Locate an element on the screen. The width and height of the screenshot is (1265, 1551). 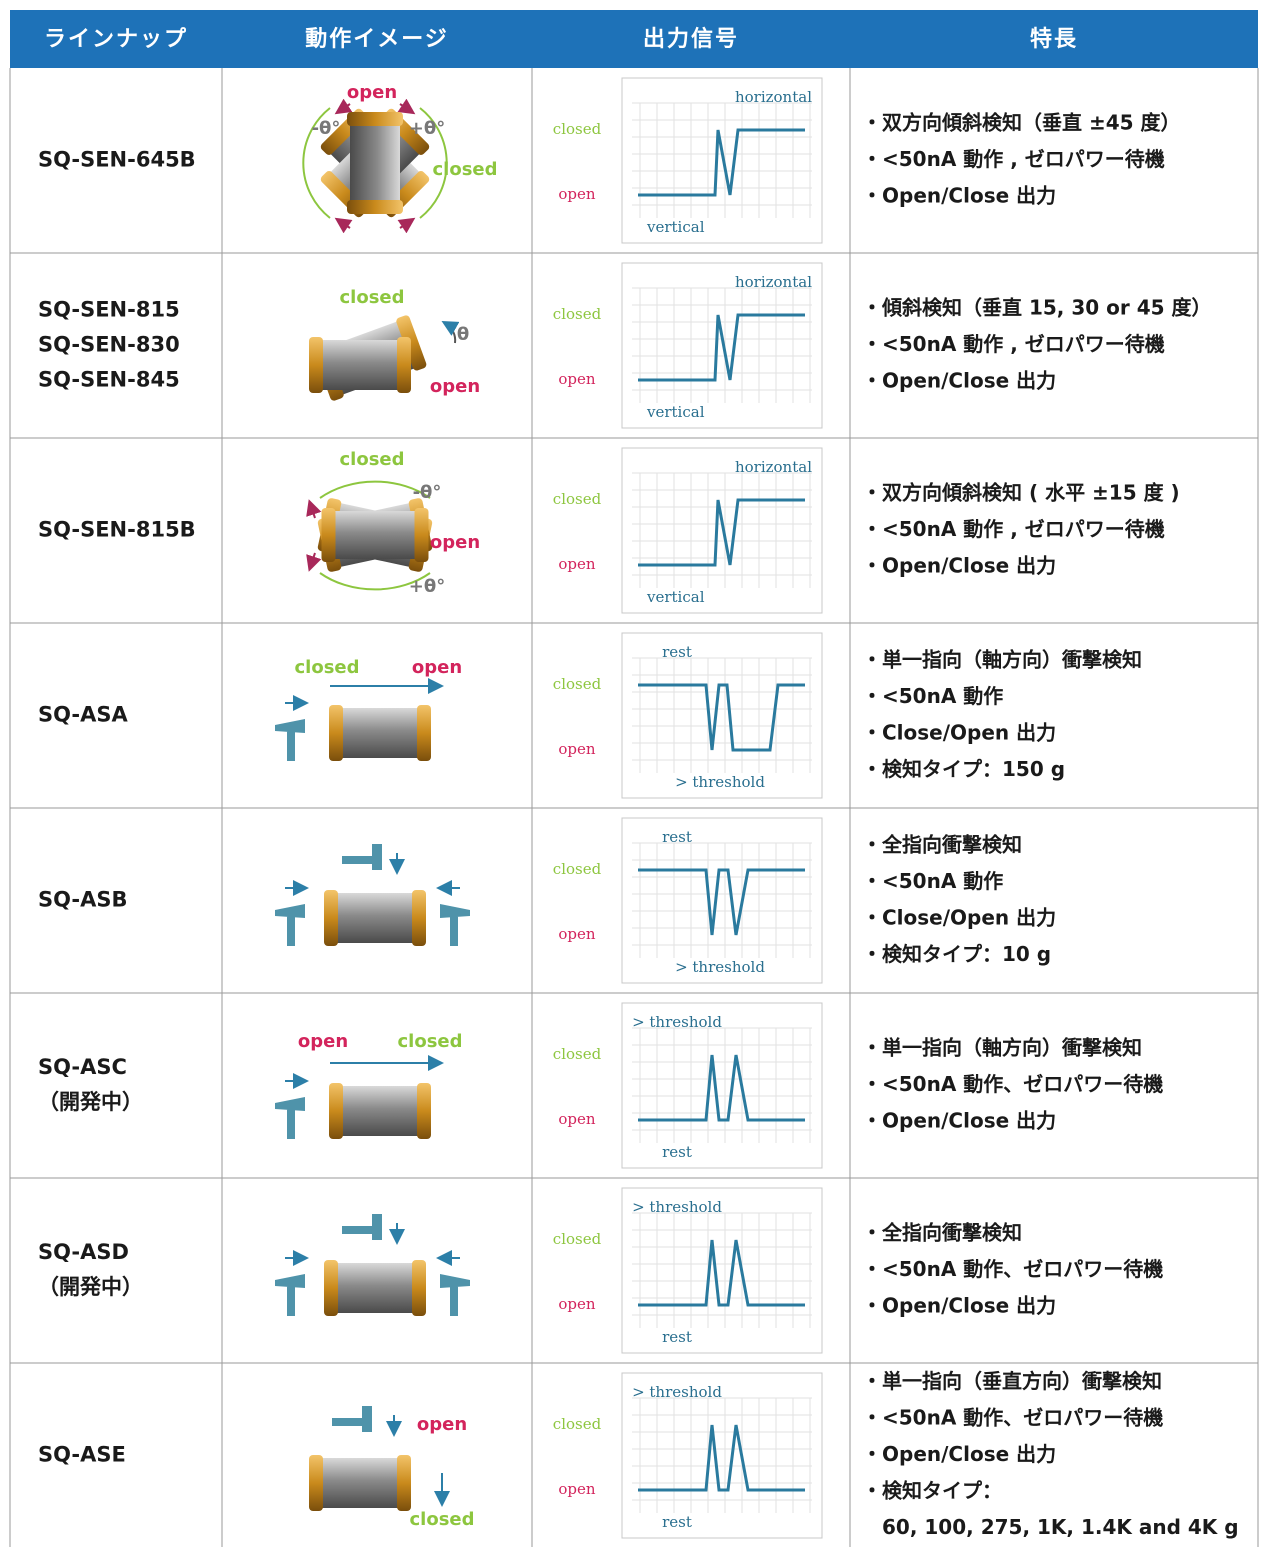
model-name: SQ-SEN-830 is located at coordinates (109, 345).